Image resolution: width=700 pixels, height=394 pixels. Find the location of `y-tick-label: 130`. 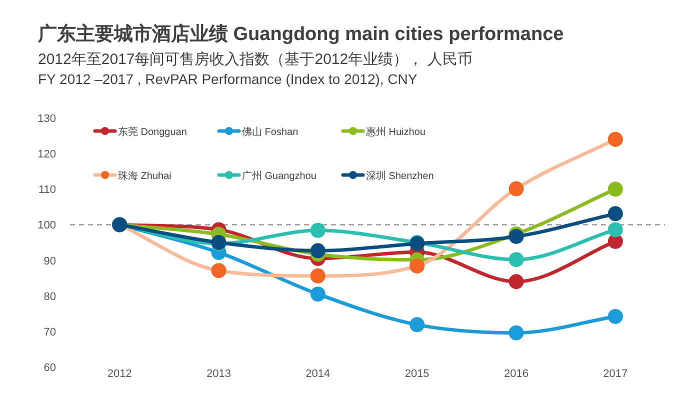

y-tick-label: 130 is located at coordinates (47, 119).